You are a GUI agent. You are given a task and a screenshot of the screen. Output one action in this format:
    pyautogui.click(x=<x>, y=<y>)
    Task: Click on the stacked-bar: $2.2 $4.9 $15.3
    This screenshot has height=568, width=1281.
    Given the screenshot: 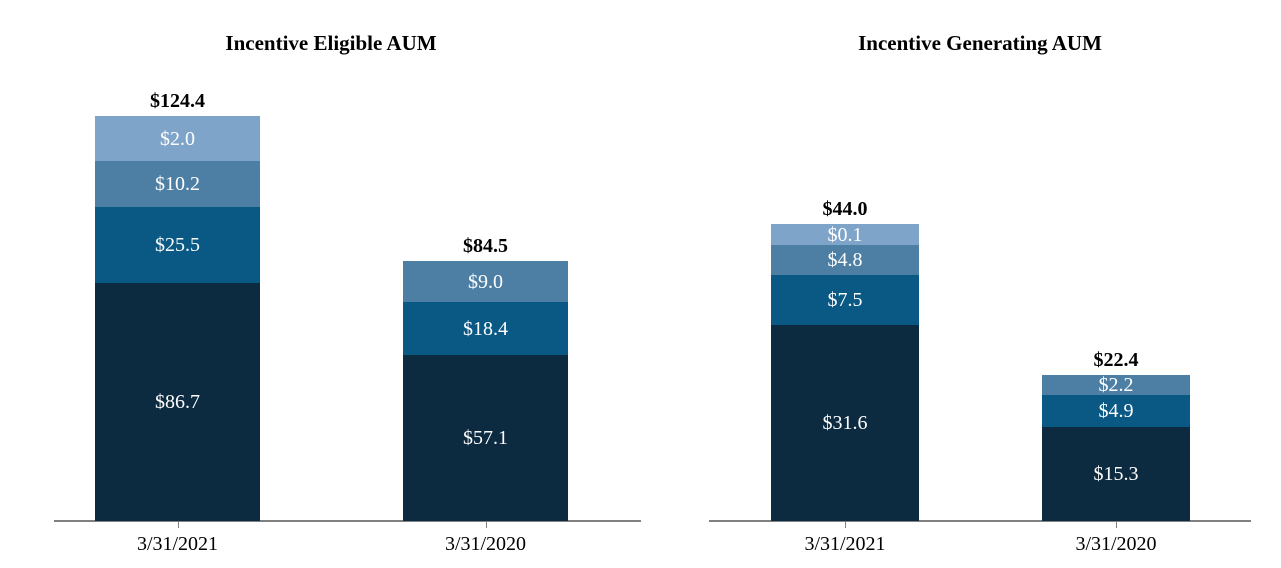 What is the action you would take?
    pyautogui.click(x=1116, y=448)
    